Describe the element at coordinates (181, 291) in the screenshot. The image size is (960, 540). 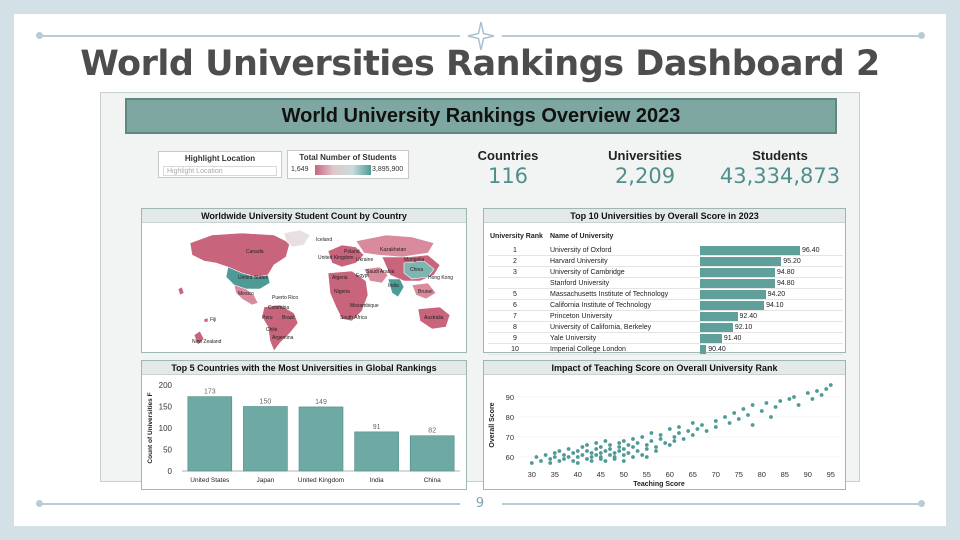
I see `map-hawaii` at that location.